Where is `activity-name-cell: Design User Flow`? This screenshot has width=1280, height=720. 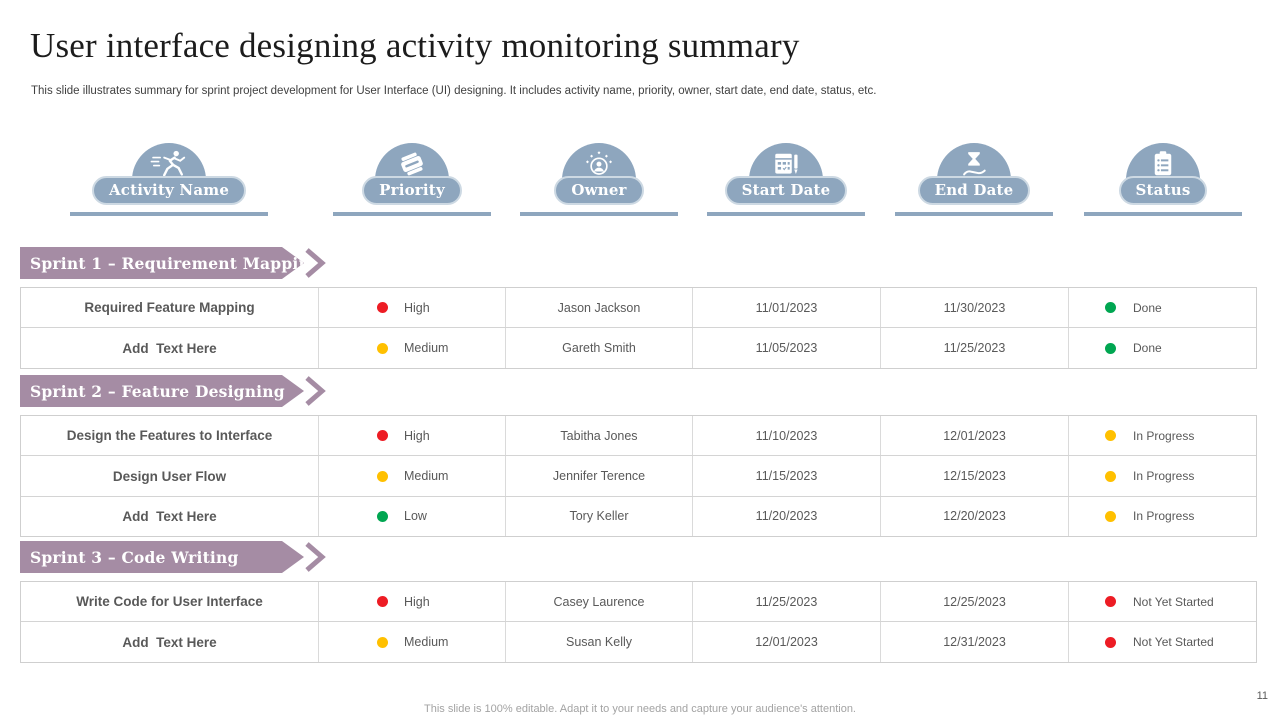
activity-name-cell: Design User Flow is located at coordinates (169, 476).